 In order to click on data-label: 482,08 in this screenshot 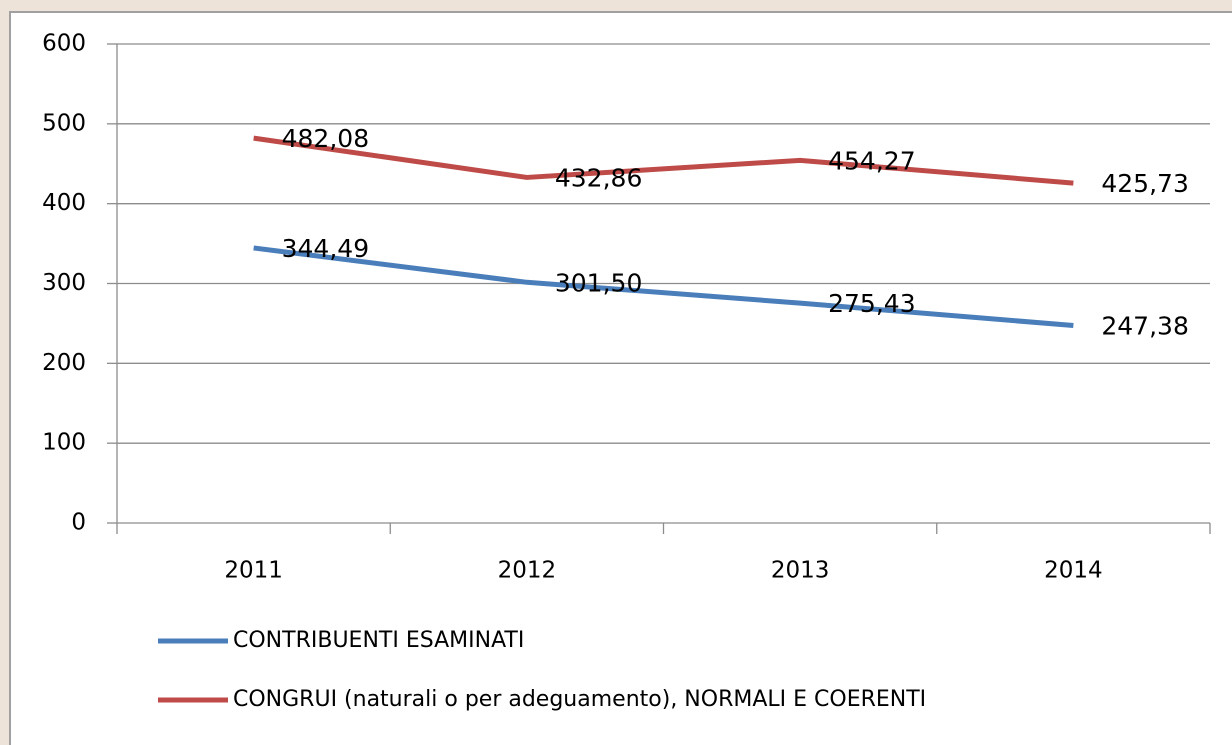, I will do `click(325, 138)`.